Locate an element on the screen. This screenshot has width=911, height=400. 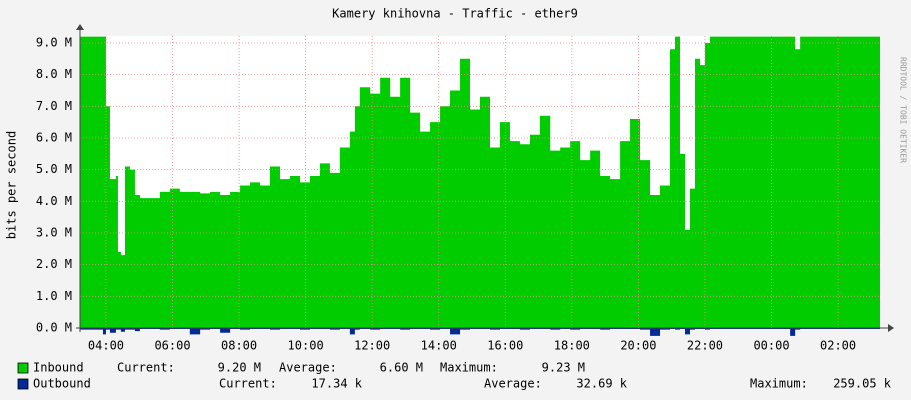
watermark: RRDTOOL / TOBI OETIKER is located at coordinates (903, 110).